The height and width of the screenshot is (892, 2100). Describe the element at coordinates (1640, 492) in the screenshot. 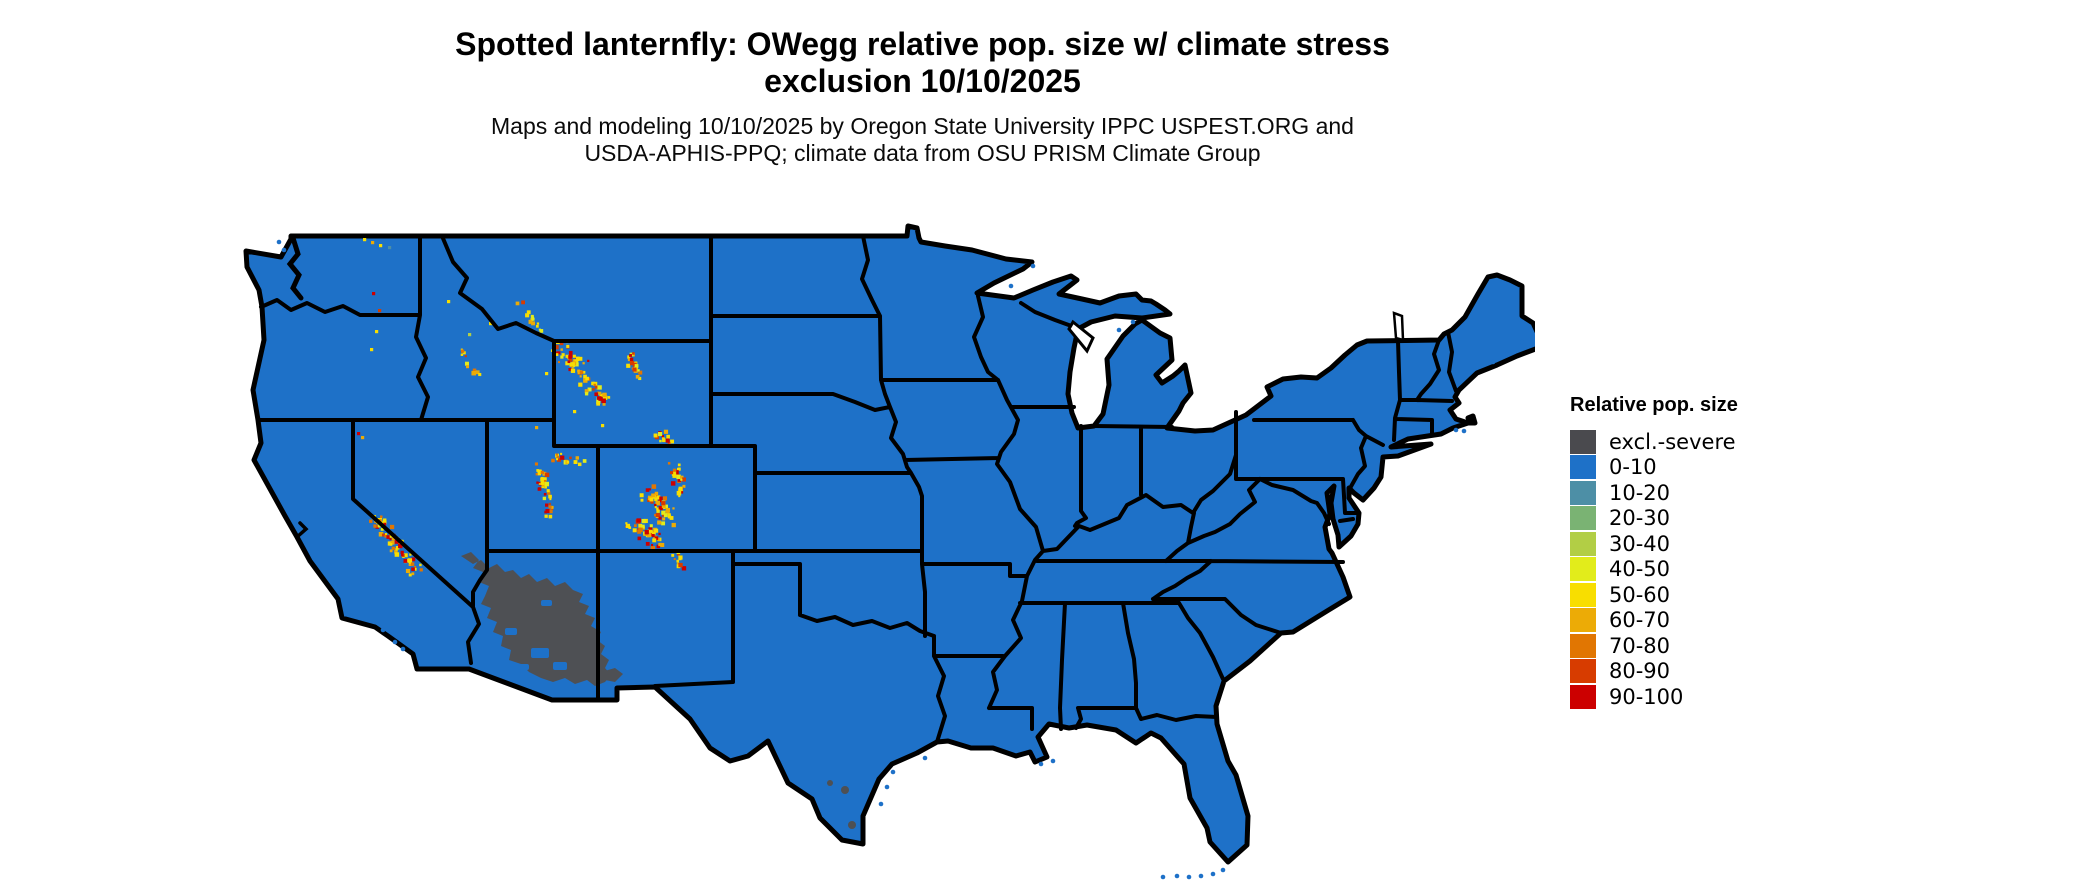

I see `legend-item-label: 10-20` at that location.